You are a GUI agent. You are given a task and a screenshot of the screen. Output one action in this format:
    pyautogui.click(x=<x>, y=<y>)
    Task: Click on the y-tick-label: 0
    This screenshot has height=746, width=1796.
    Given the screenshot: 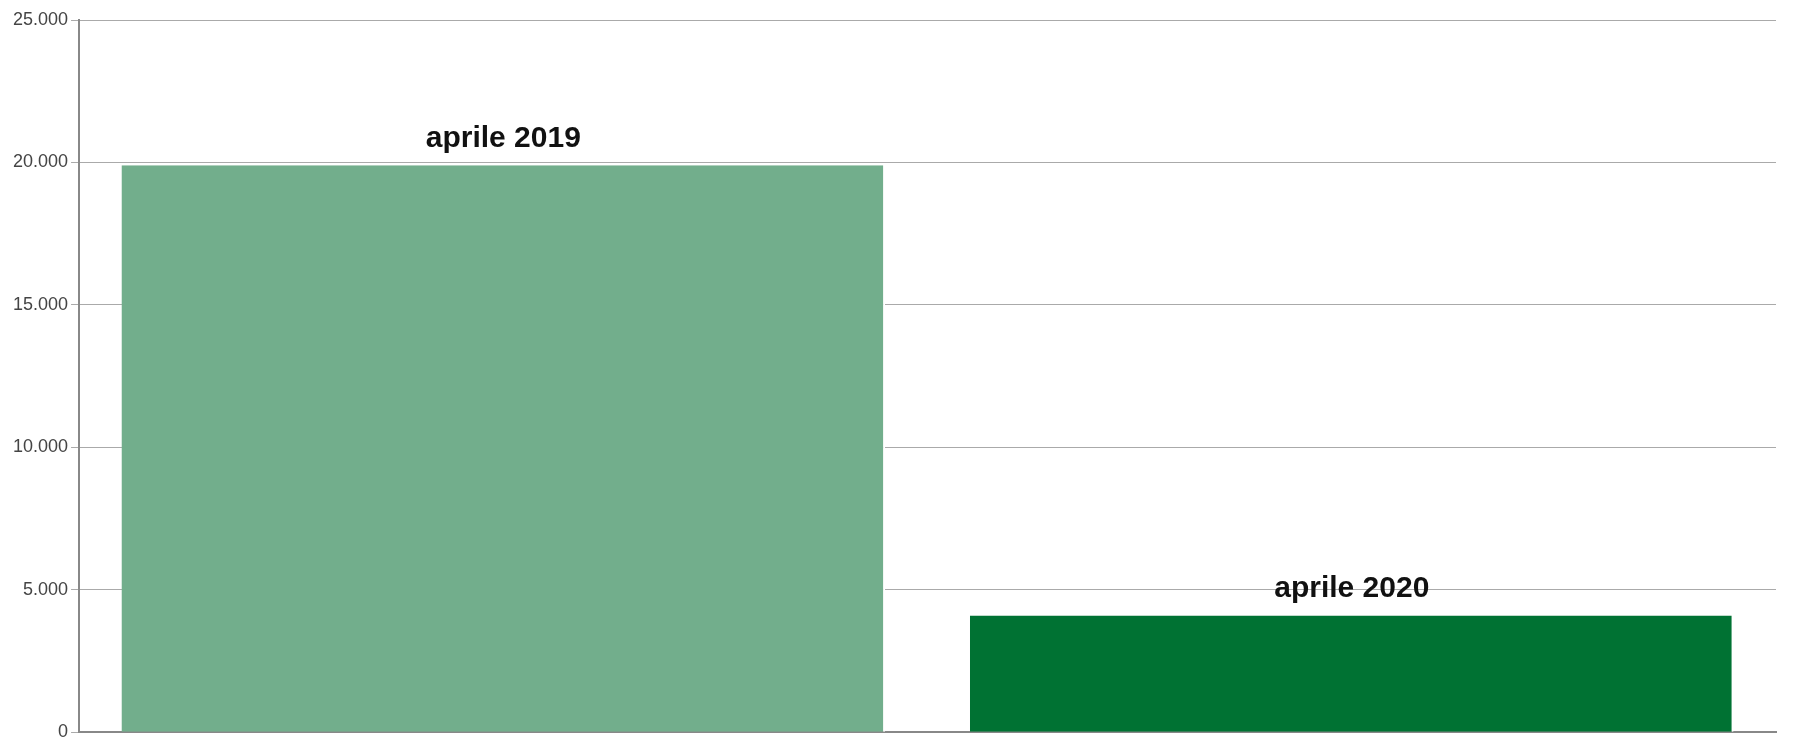 What is the action you would take?
    pyautogui.click(x=63, y=731)
    